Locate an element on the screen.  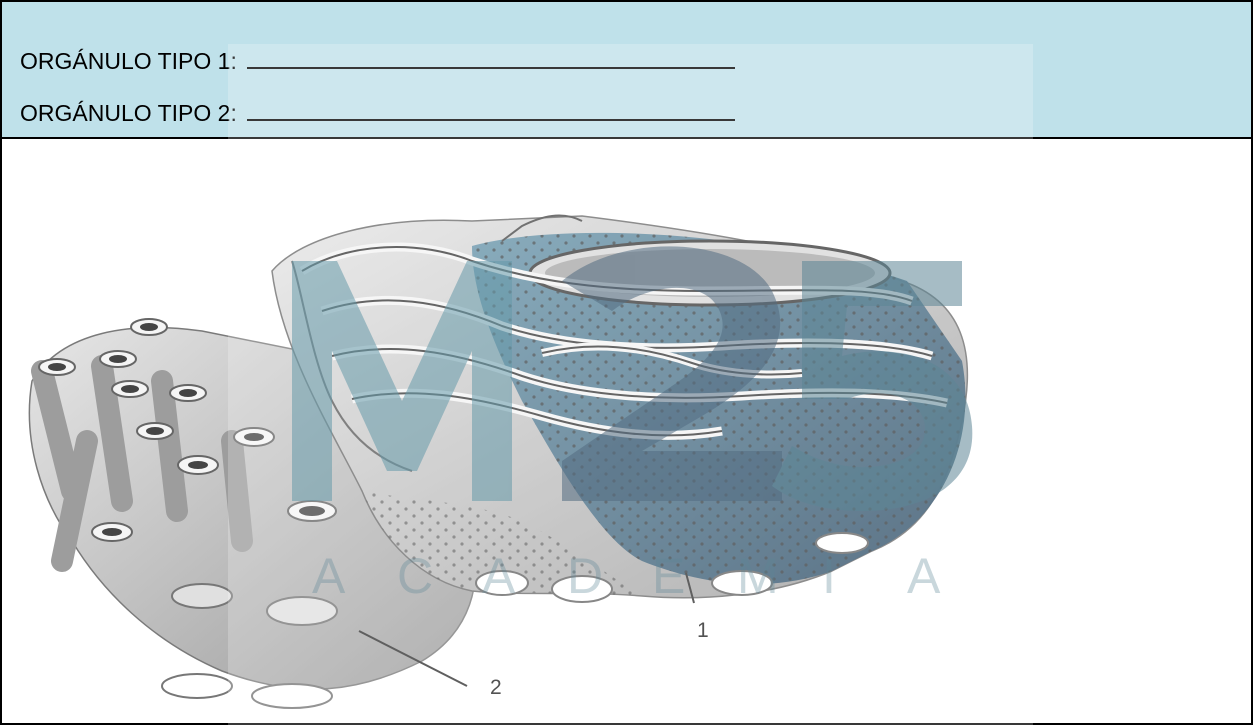
watermark-m-shape is located at coordinates (402, 381).